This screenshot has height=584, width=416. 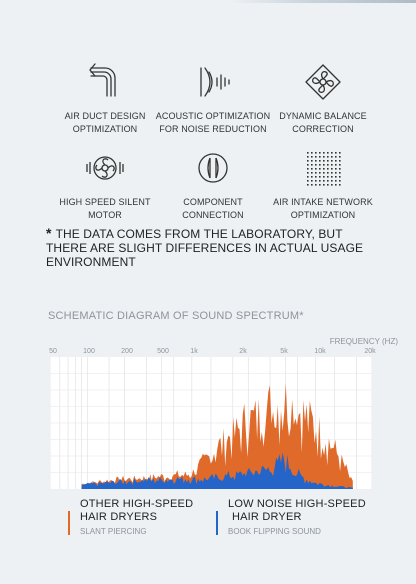 What do you see at coordinates (105, 99) in the screenshot?
I see `feature-air-duct: AIR DUCT DESIGN OPTIMIZATION` at bounding box center [105, 99].